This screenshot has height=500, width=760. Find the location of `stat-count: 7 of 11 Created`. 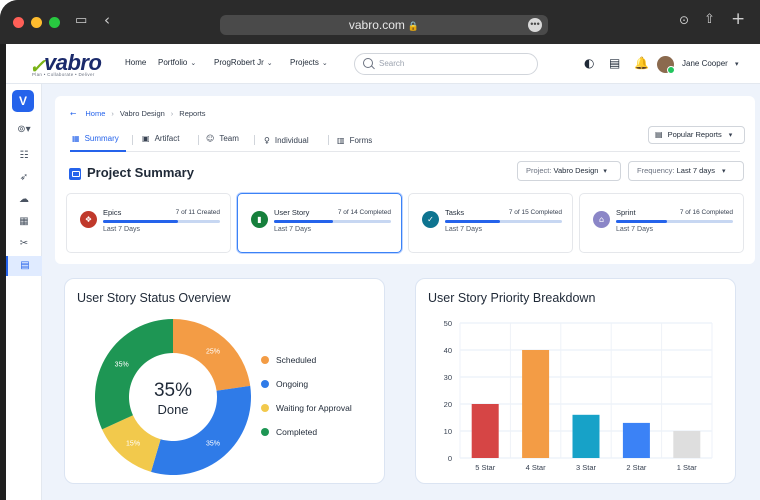

stat-count: 7 of 11 Created is located at coordinates (197, 212).